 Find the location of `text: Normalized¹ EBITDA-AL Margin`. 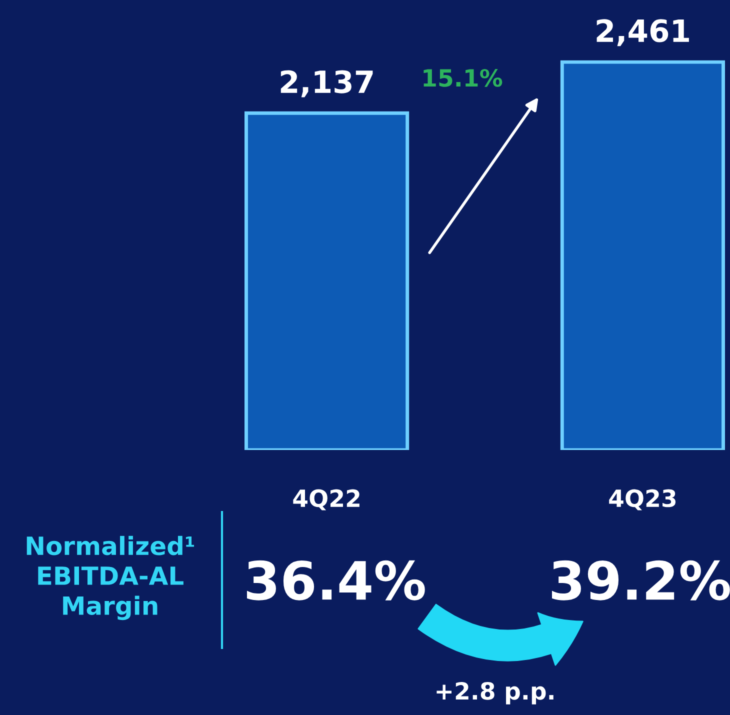

text: Normalized¹ EBITDA-AL Margin is located at coordinates (110, 578).